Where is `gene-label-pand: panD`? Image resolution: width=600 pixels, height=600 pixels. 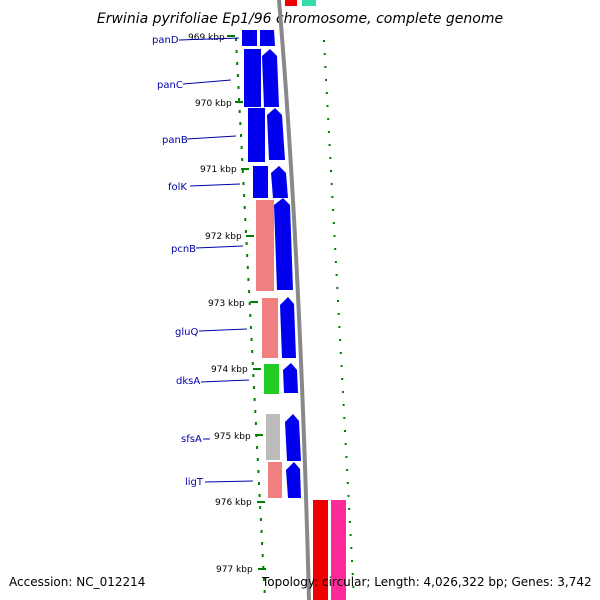 gene-label-pand: panD is located at coordinates (165, 40).